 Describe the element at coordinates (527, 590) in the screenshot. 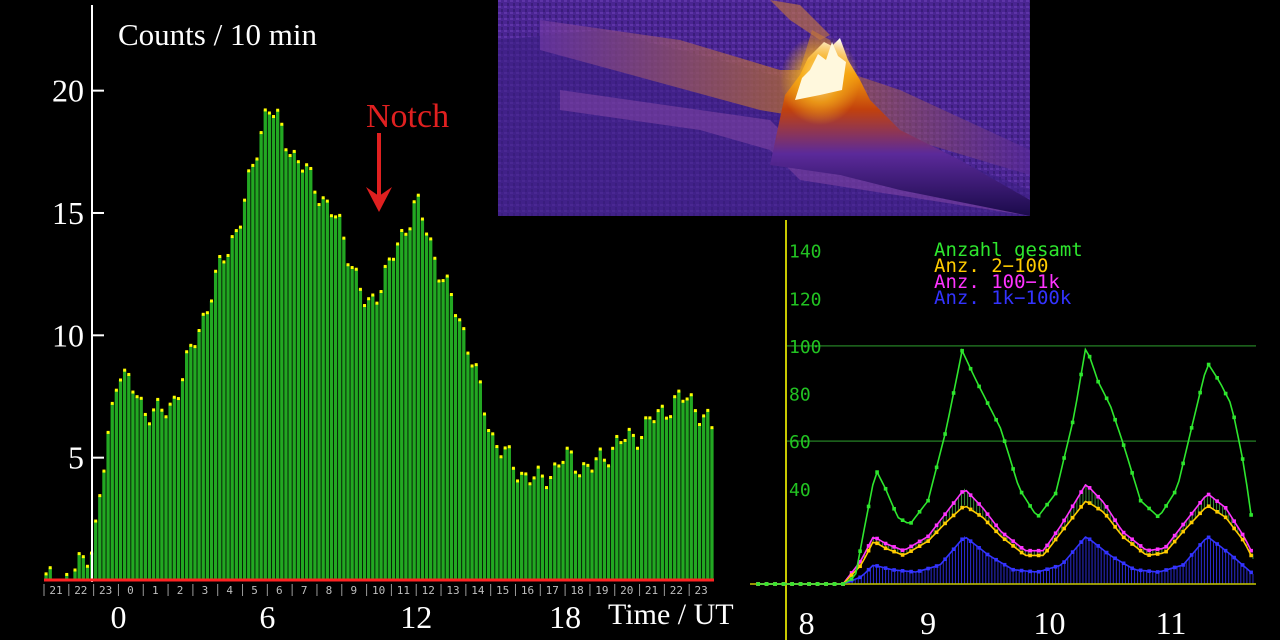

I see `histogram-hour-label: 16` at that location.